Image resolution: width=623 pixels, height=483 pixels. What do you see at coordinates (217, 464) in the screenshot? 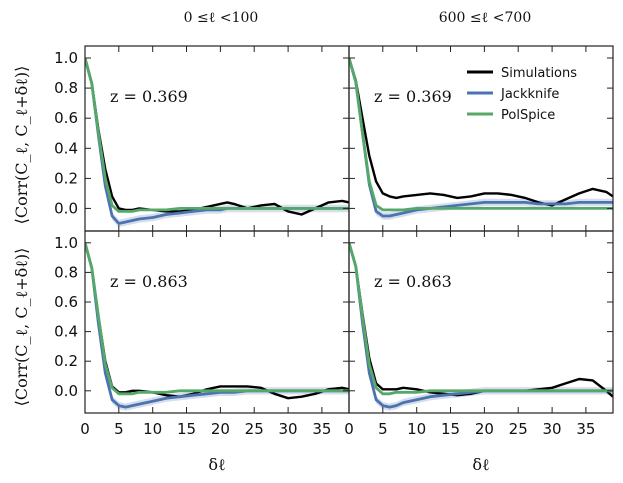
I see `x-axis-label-left: δℓ` at bounding box center [217, 464].